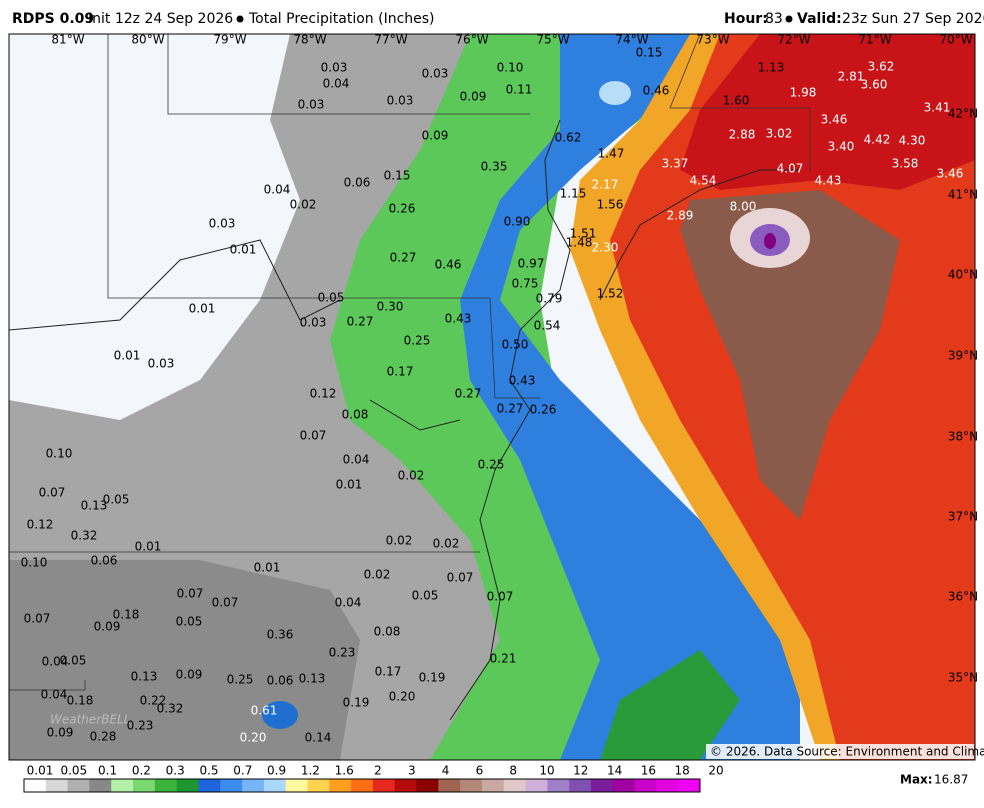 Image resolution: width=984 pixels, height=808 pixels. Describe the element at coordinates (736, 101) in the screenshot. I see `map-label: 1.60` at that location.